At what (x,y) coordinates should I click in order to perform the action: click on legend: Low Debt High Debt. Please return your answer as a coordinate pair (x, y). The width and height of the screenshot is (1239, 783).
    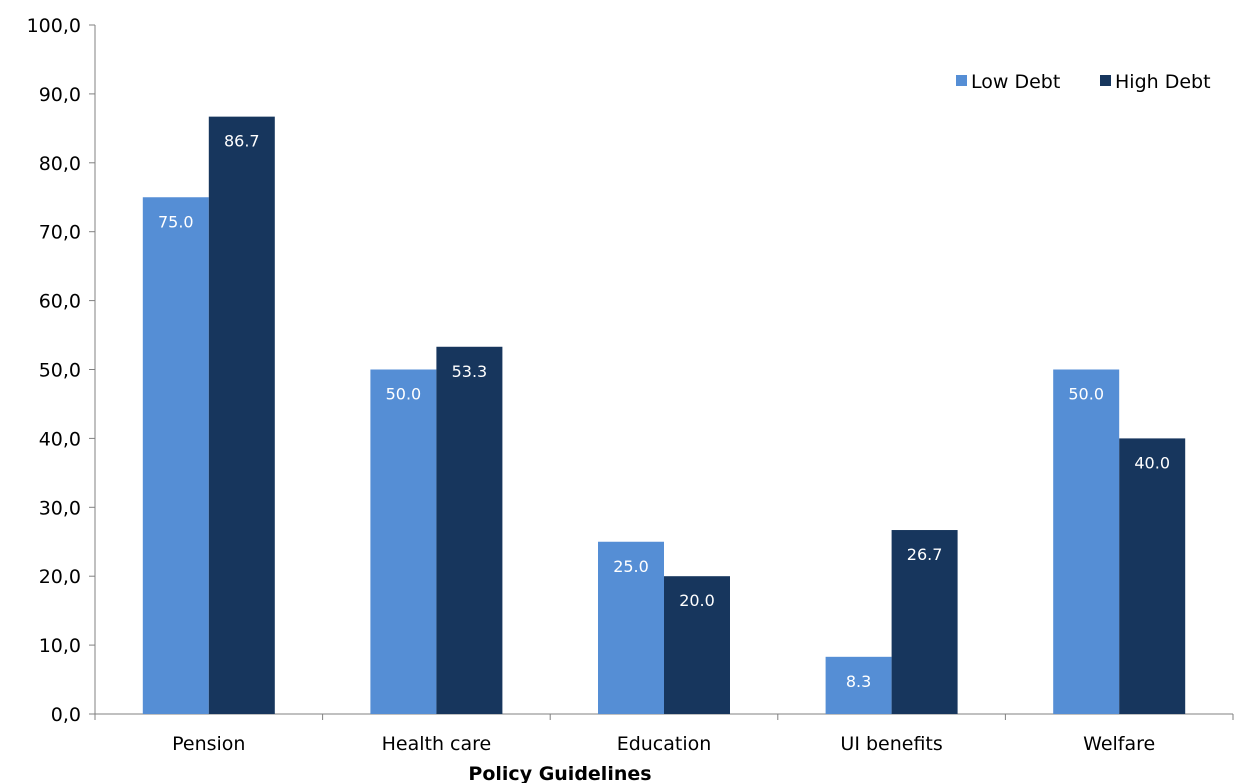
    Looking at the image, I should click on (1083, 82).